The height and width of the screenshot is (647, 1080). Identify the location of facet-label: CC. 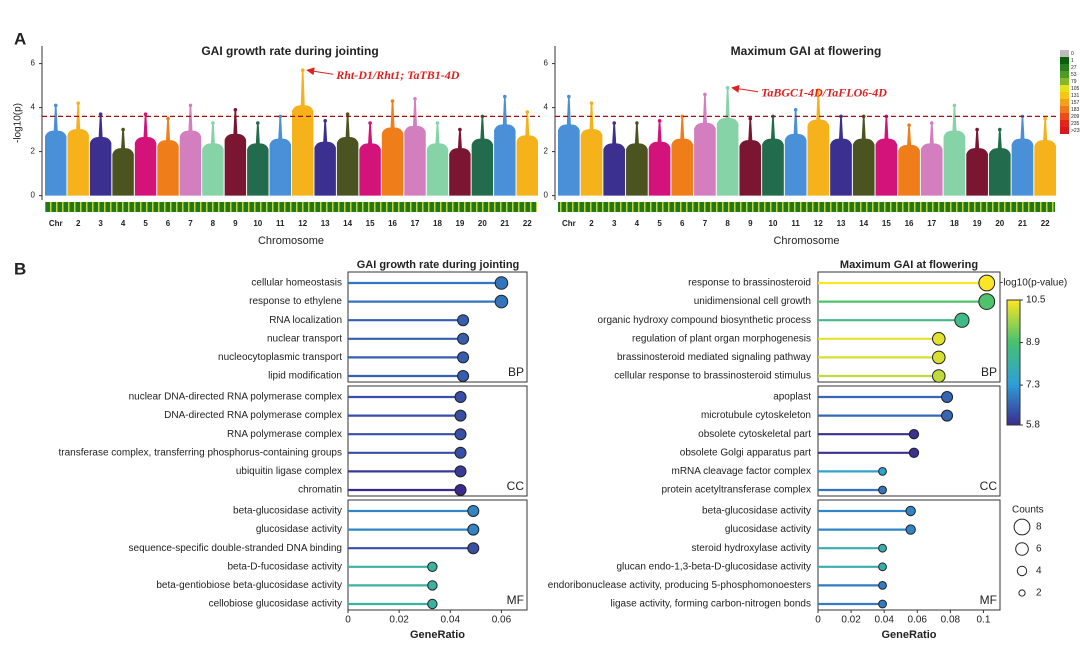
(516, 486).